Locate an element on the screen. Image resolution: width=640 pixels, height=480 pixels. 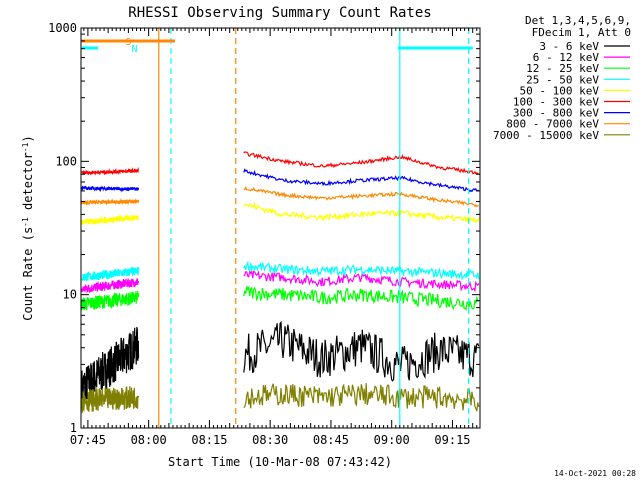
legend-entry-6: 300 - 800 keV is located at coordinates (556, 113).